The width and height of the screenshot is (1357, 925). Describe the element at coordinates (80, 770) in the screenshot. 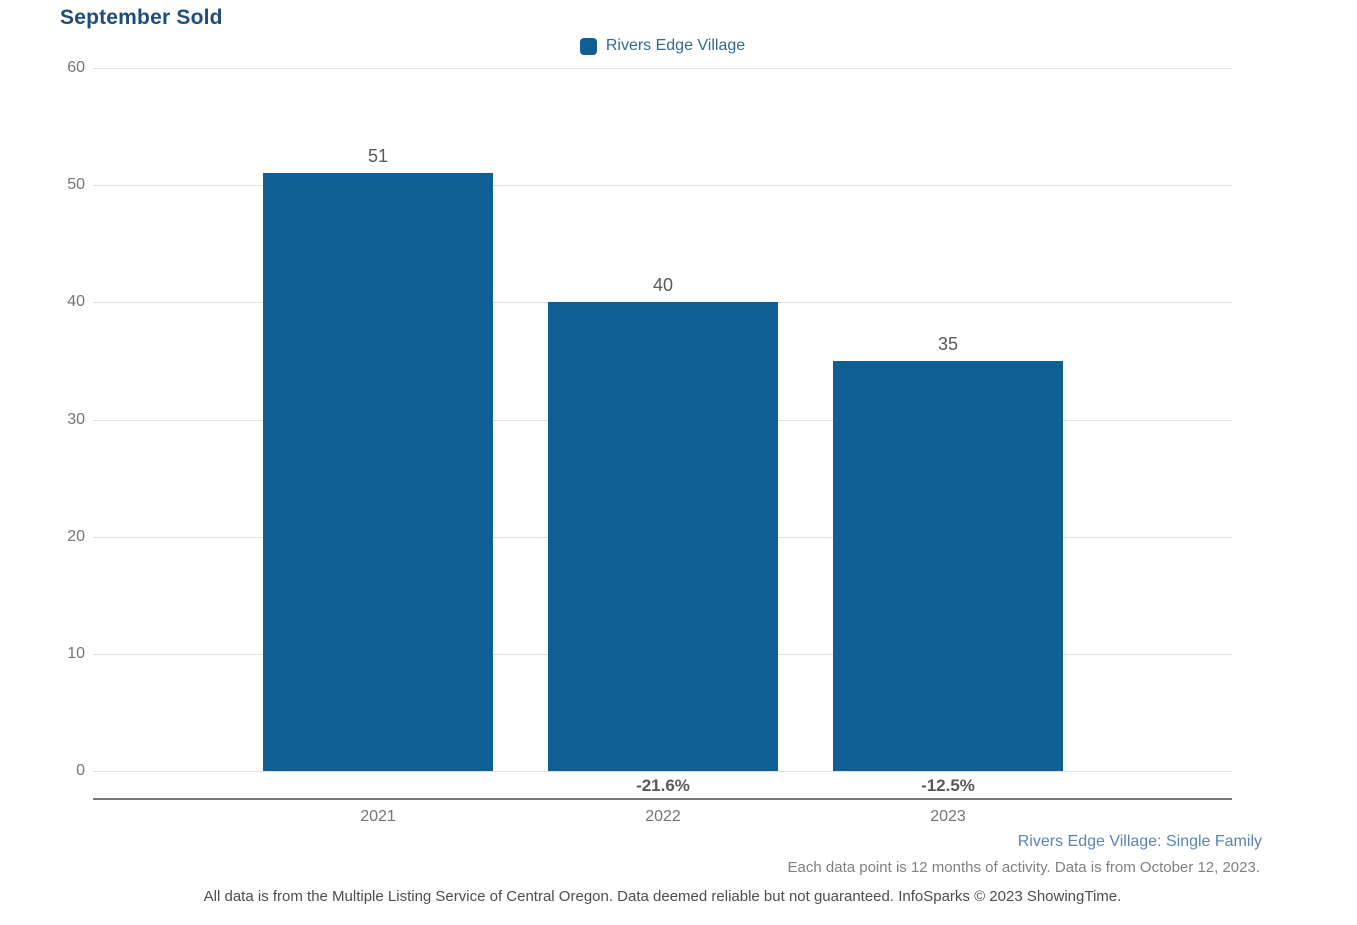

I see `y-axis-tick-label: 0` at that location.